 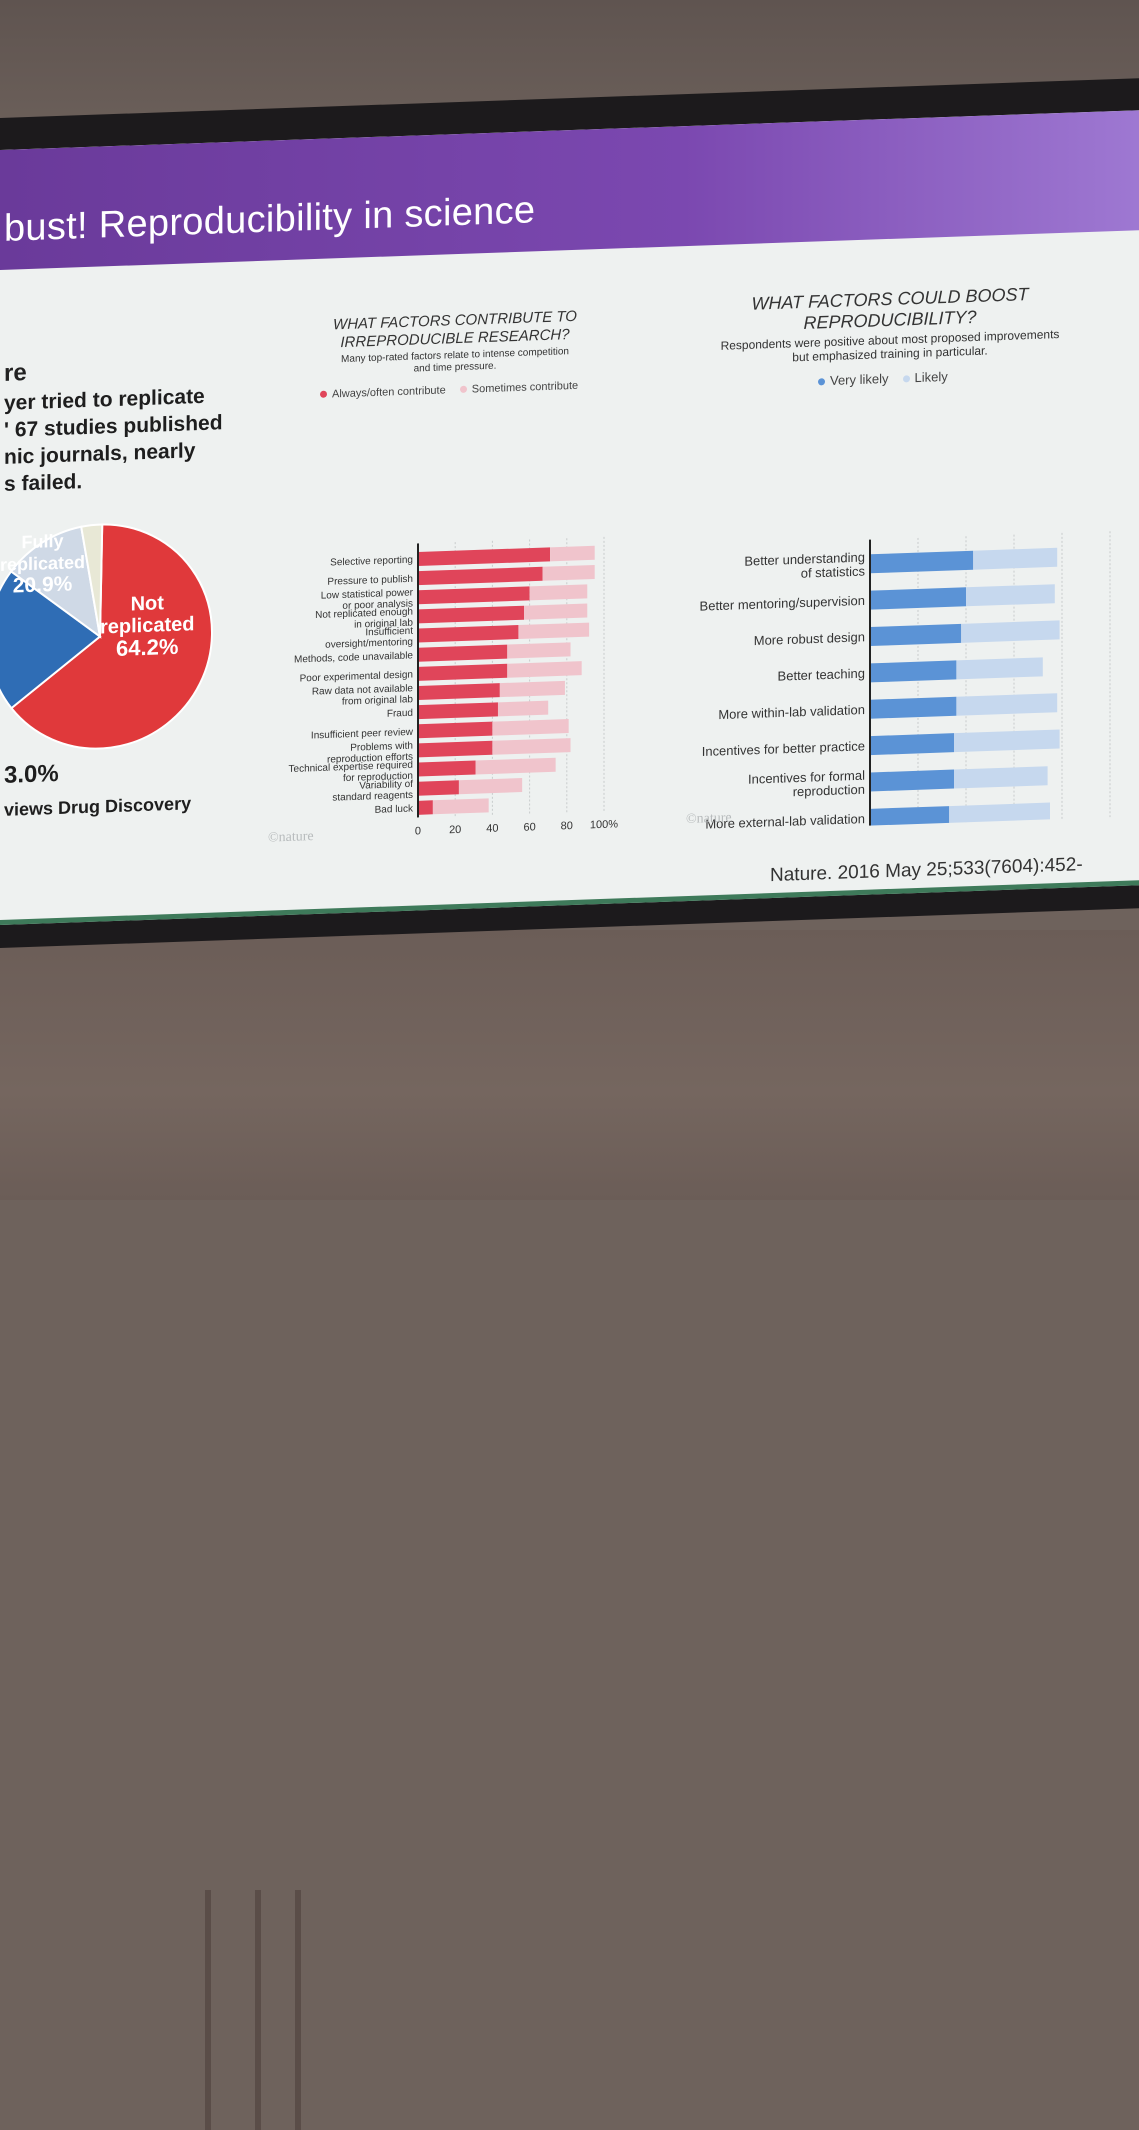 What do you see at coordinates (378, 700) in the screenshot?
I see `category-label: from original lab` at bounding box center [378, 700].